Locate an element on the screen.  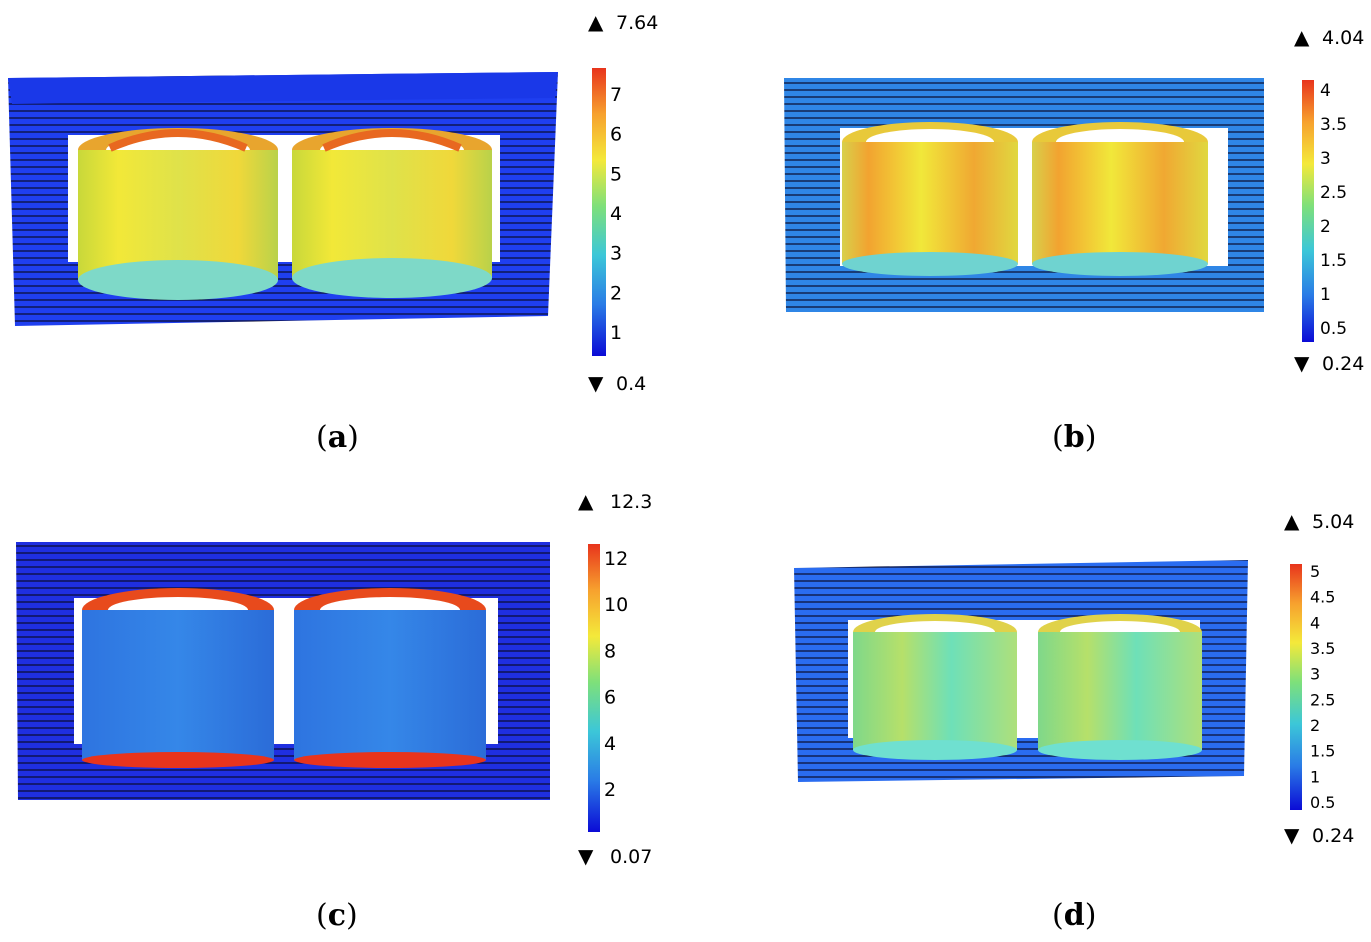
colorbar-max-label: 5.04 is located at coordinates (1333, 522).